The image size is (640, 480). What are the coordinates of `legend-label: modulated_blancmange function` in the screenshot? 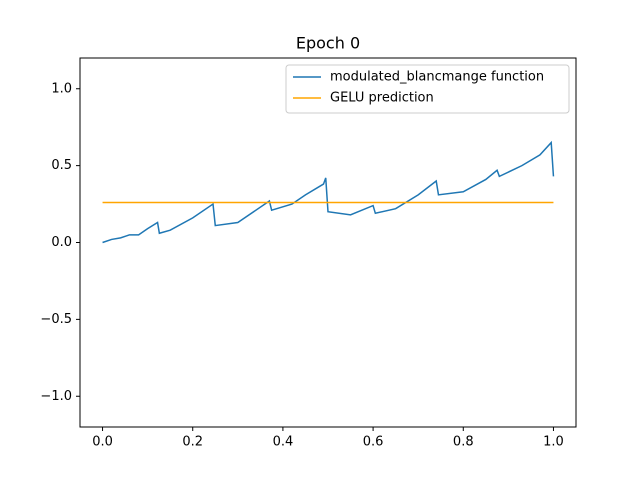 It's located at (437, 77).